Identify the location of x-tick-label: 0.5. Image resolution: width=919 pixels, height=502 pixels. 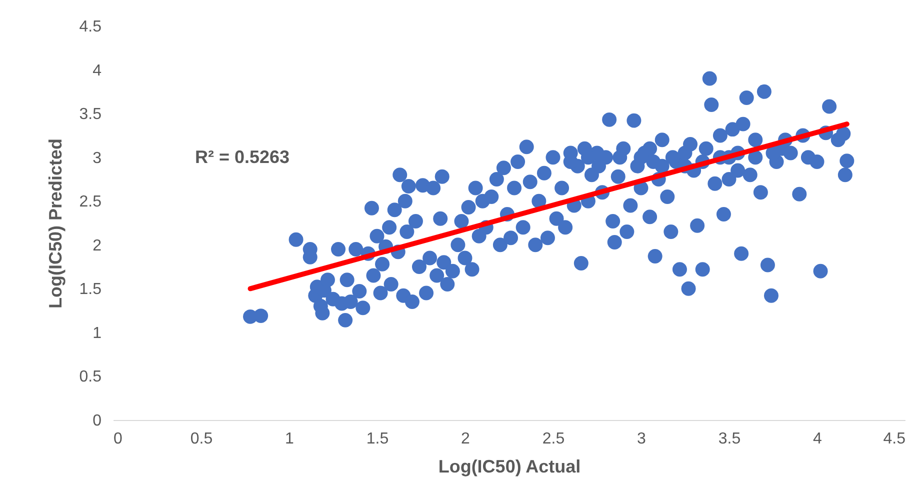
(201, 439).